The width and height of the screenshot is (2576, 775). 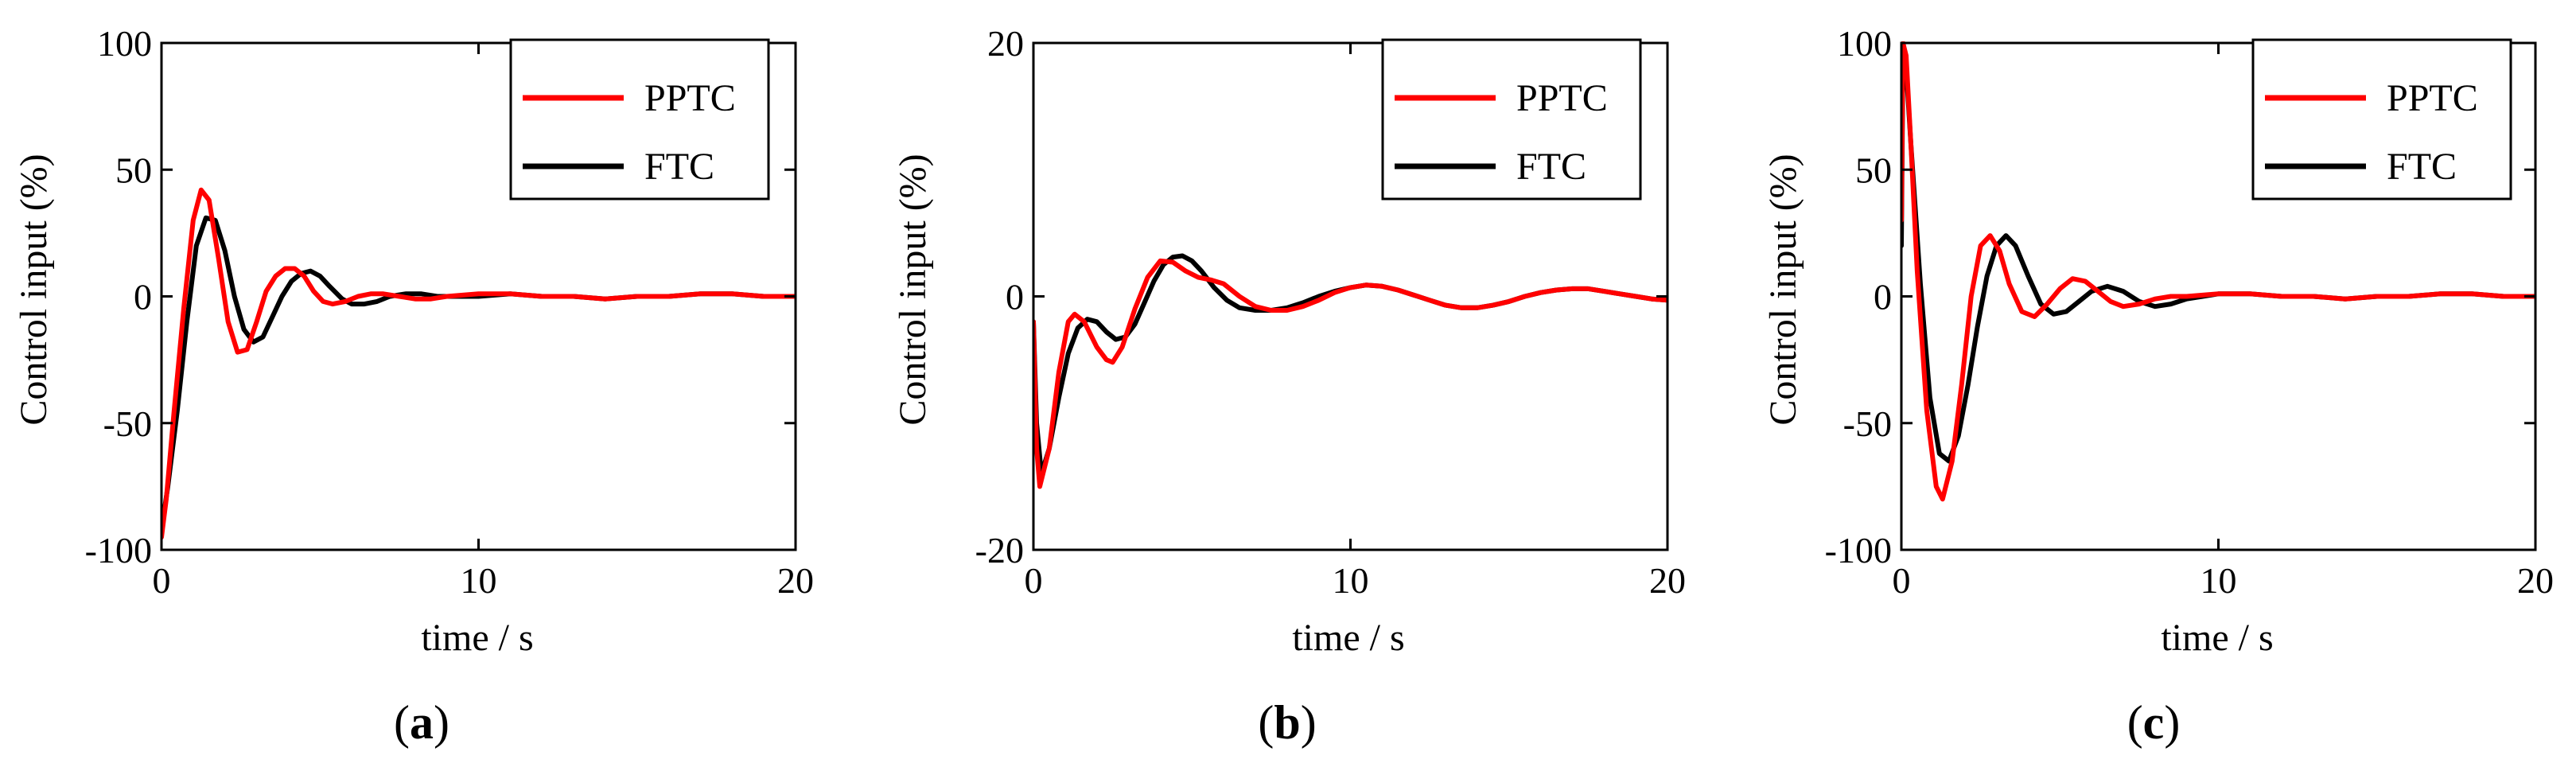 I want to click on panel-a-xlabel: time / s, so click(x=477, y=638).